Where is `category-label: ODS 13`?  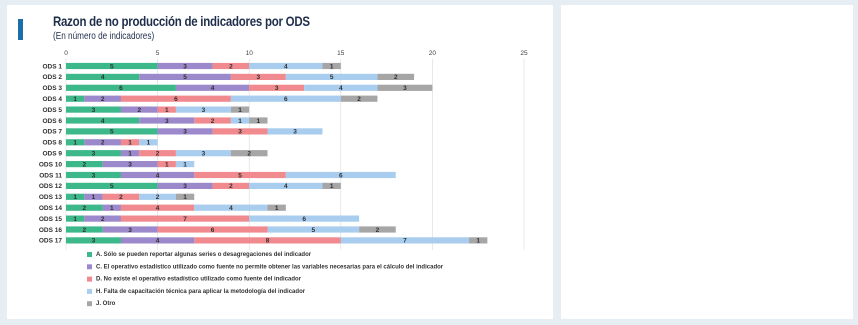
category-label: ODS 13 is located at coordinates (51, 197).